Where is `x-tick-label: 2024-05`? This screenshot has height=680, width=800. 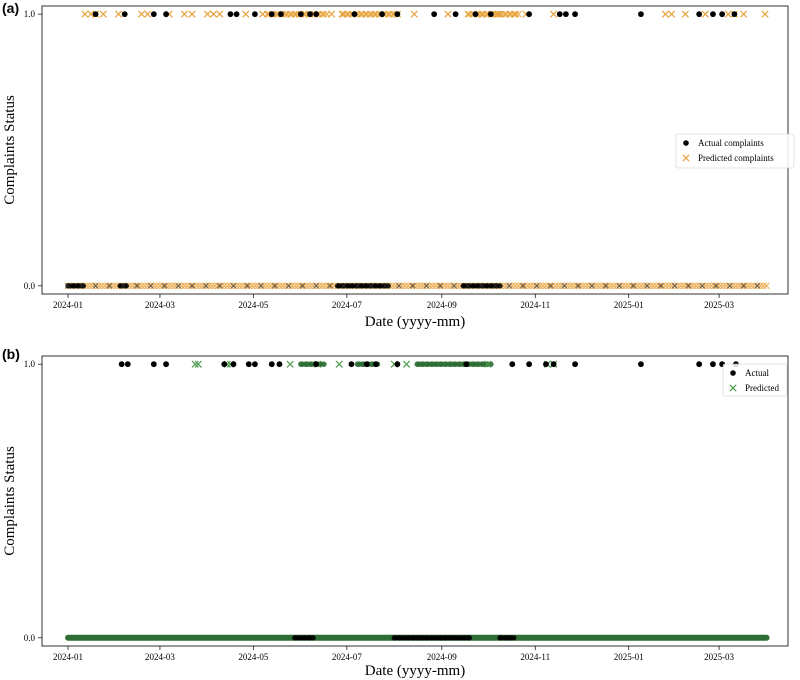
x-tick-label: 2024-05 is located at coordinates (253, 305).